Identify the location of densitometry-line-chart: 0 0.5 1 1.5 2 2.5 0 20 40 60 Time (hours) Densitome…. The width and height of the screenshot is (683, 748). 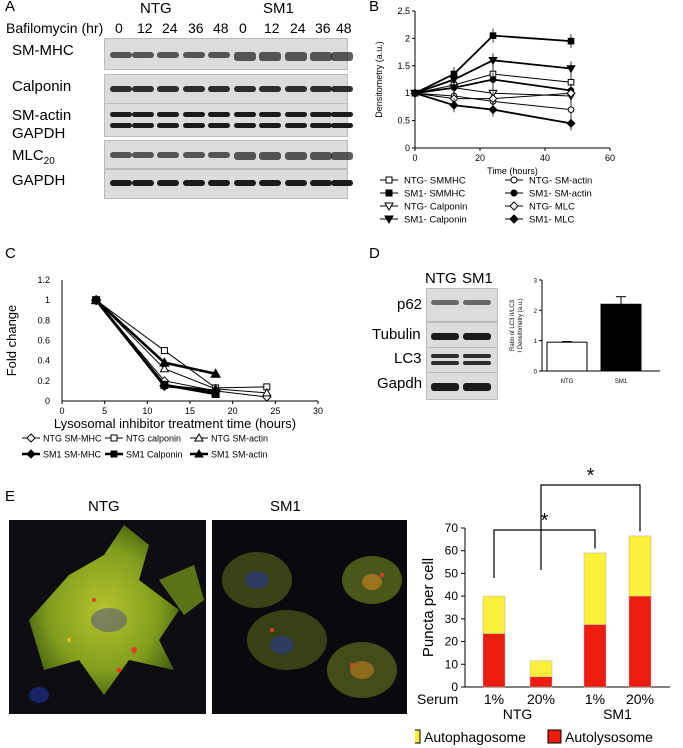
(494, 116).